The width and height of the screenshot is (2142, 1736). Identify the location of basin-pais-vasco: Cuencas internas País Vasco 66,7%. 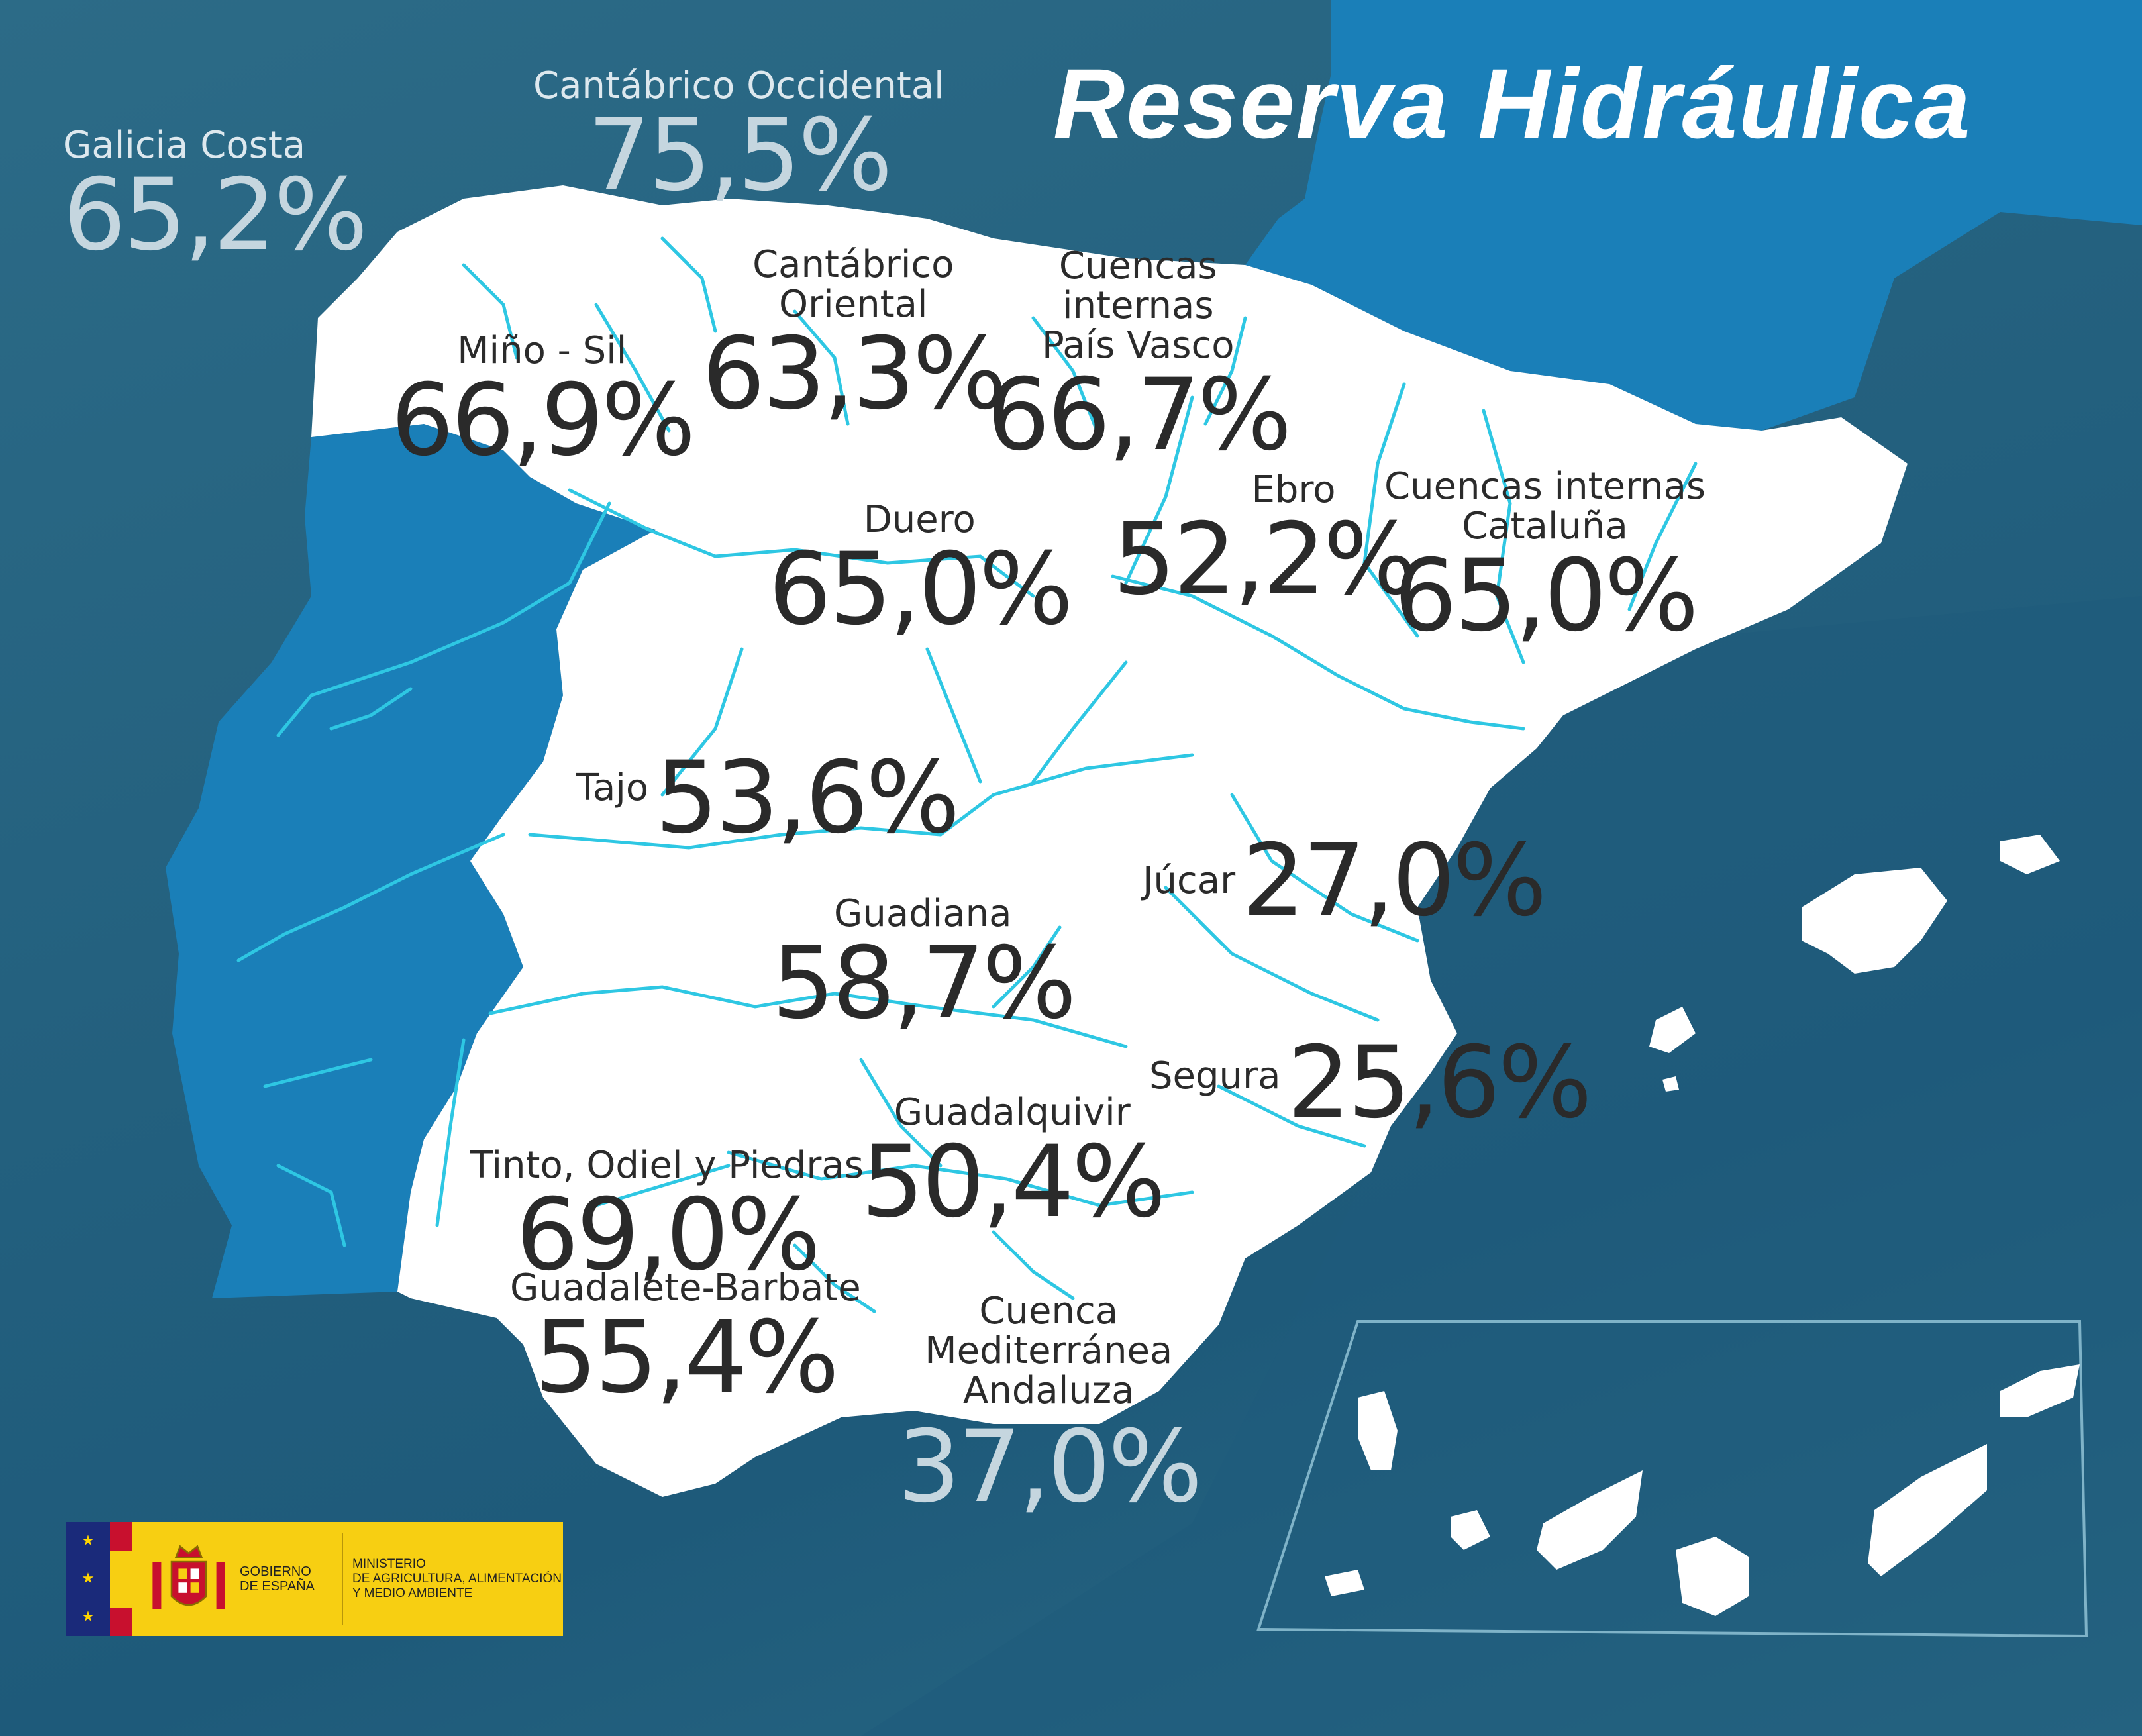
(1139, 358).